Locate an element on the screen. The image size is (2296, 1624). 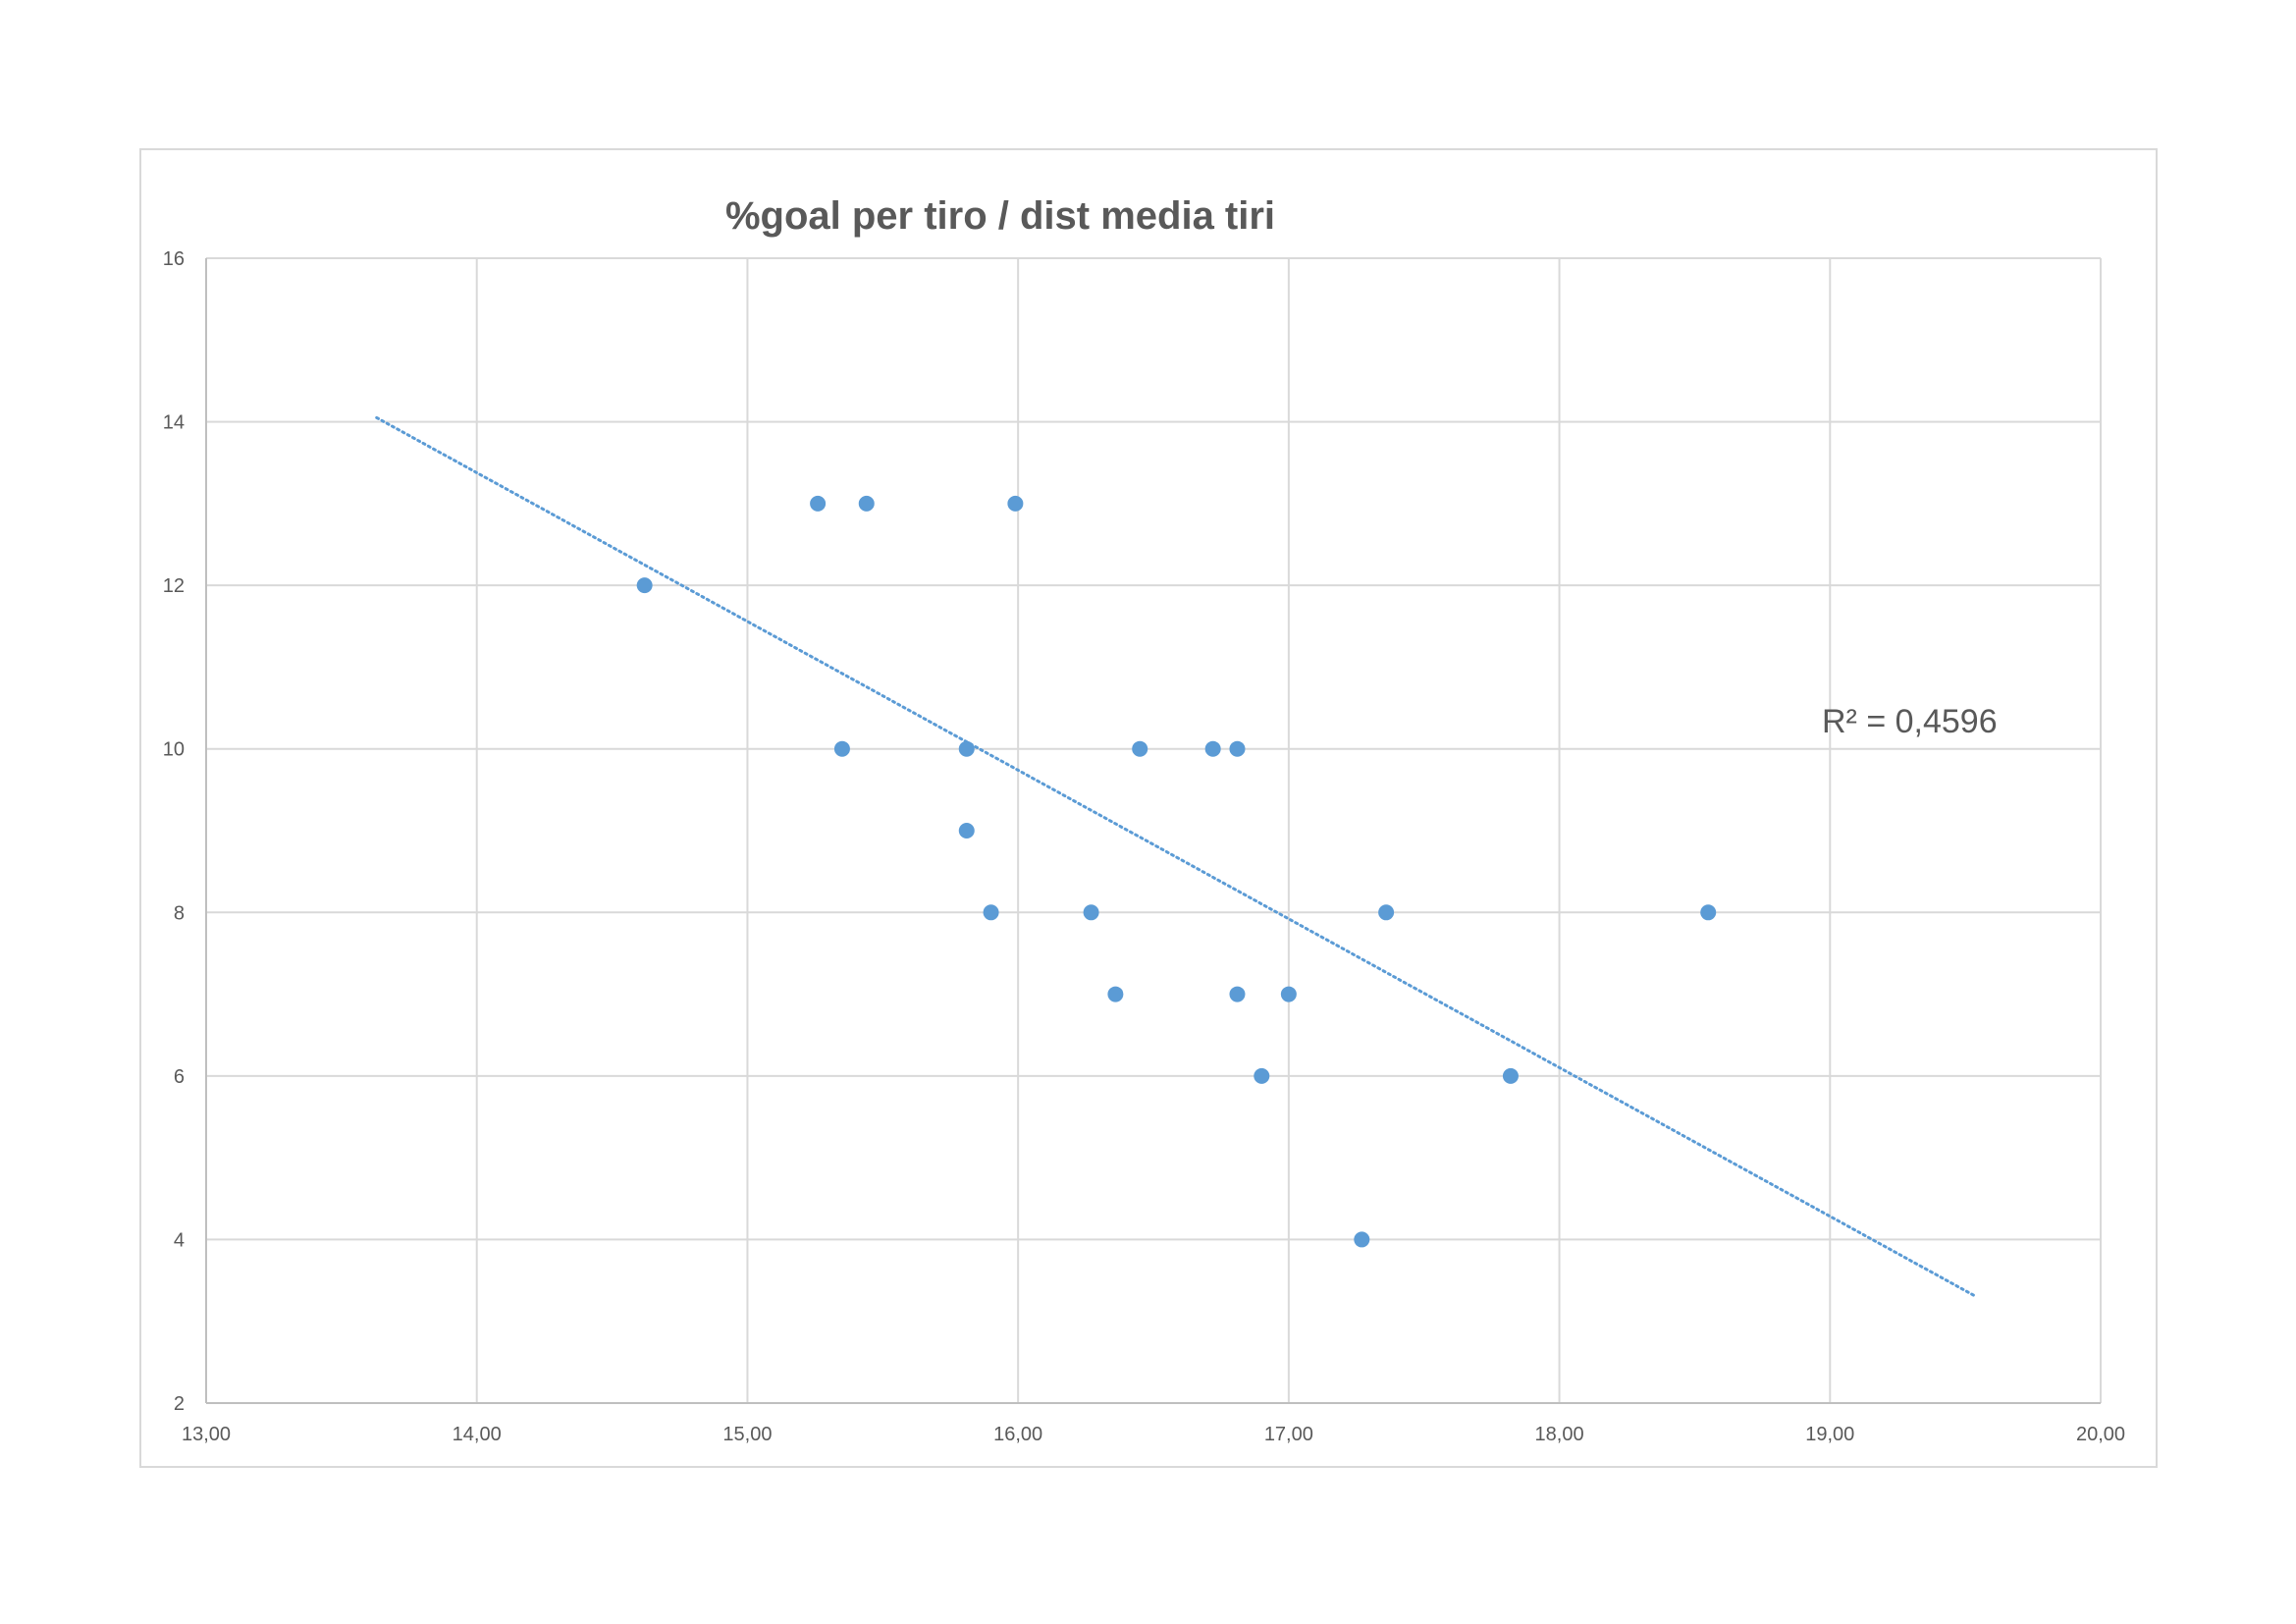
x-tick-label: 16,00 is located at coordinates (1017, 1434).